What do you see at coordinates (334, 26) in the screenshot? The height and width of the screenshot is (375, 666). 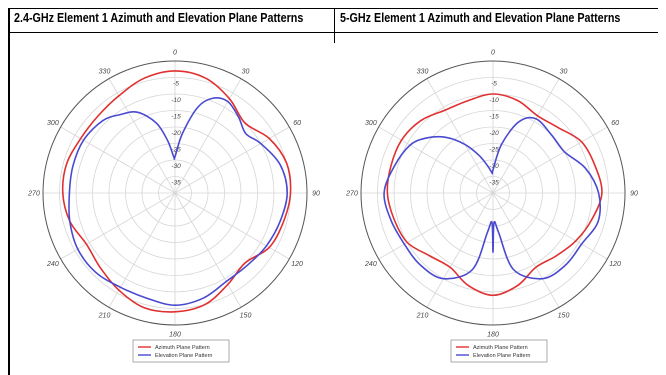 I see `title-divider` at bounding box center [334, 26].